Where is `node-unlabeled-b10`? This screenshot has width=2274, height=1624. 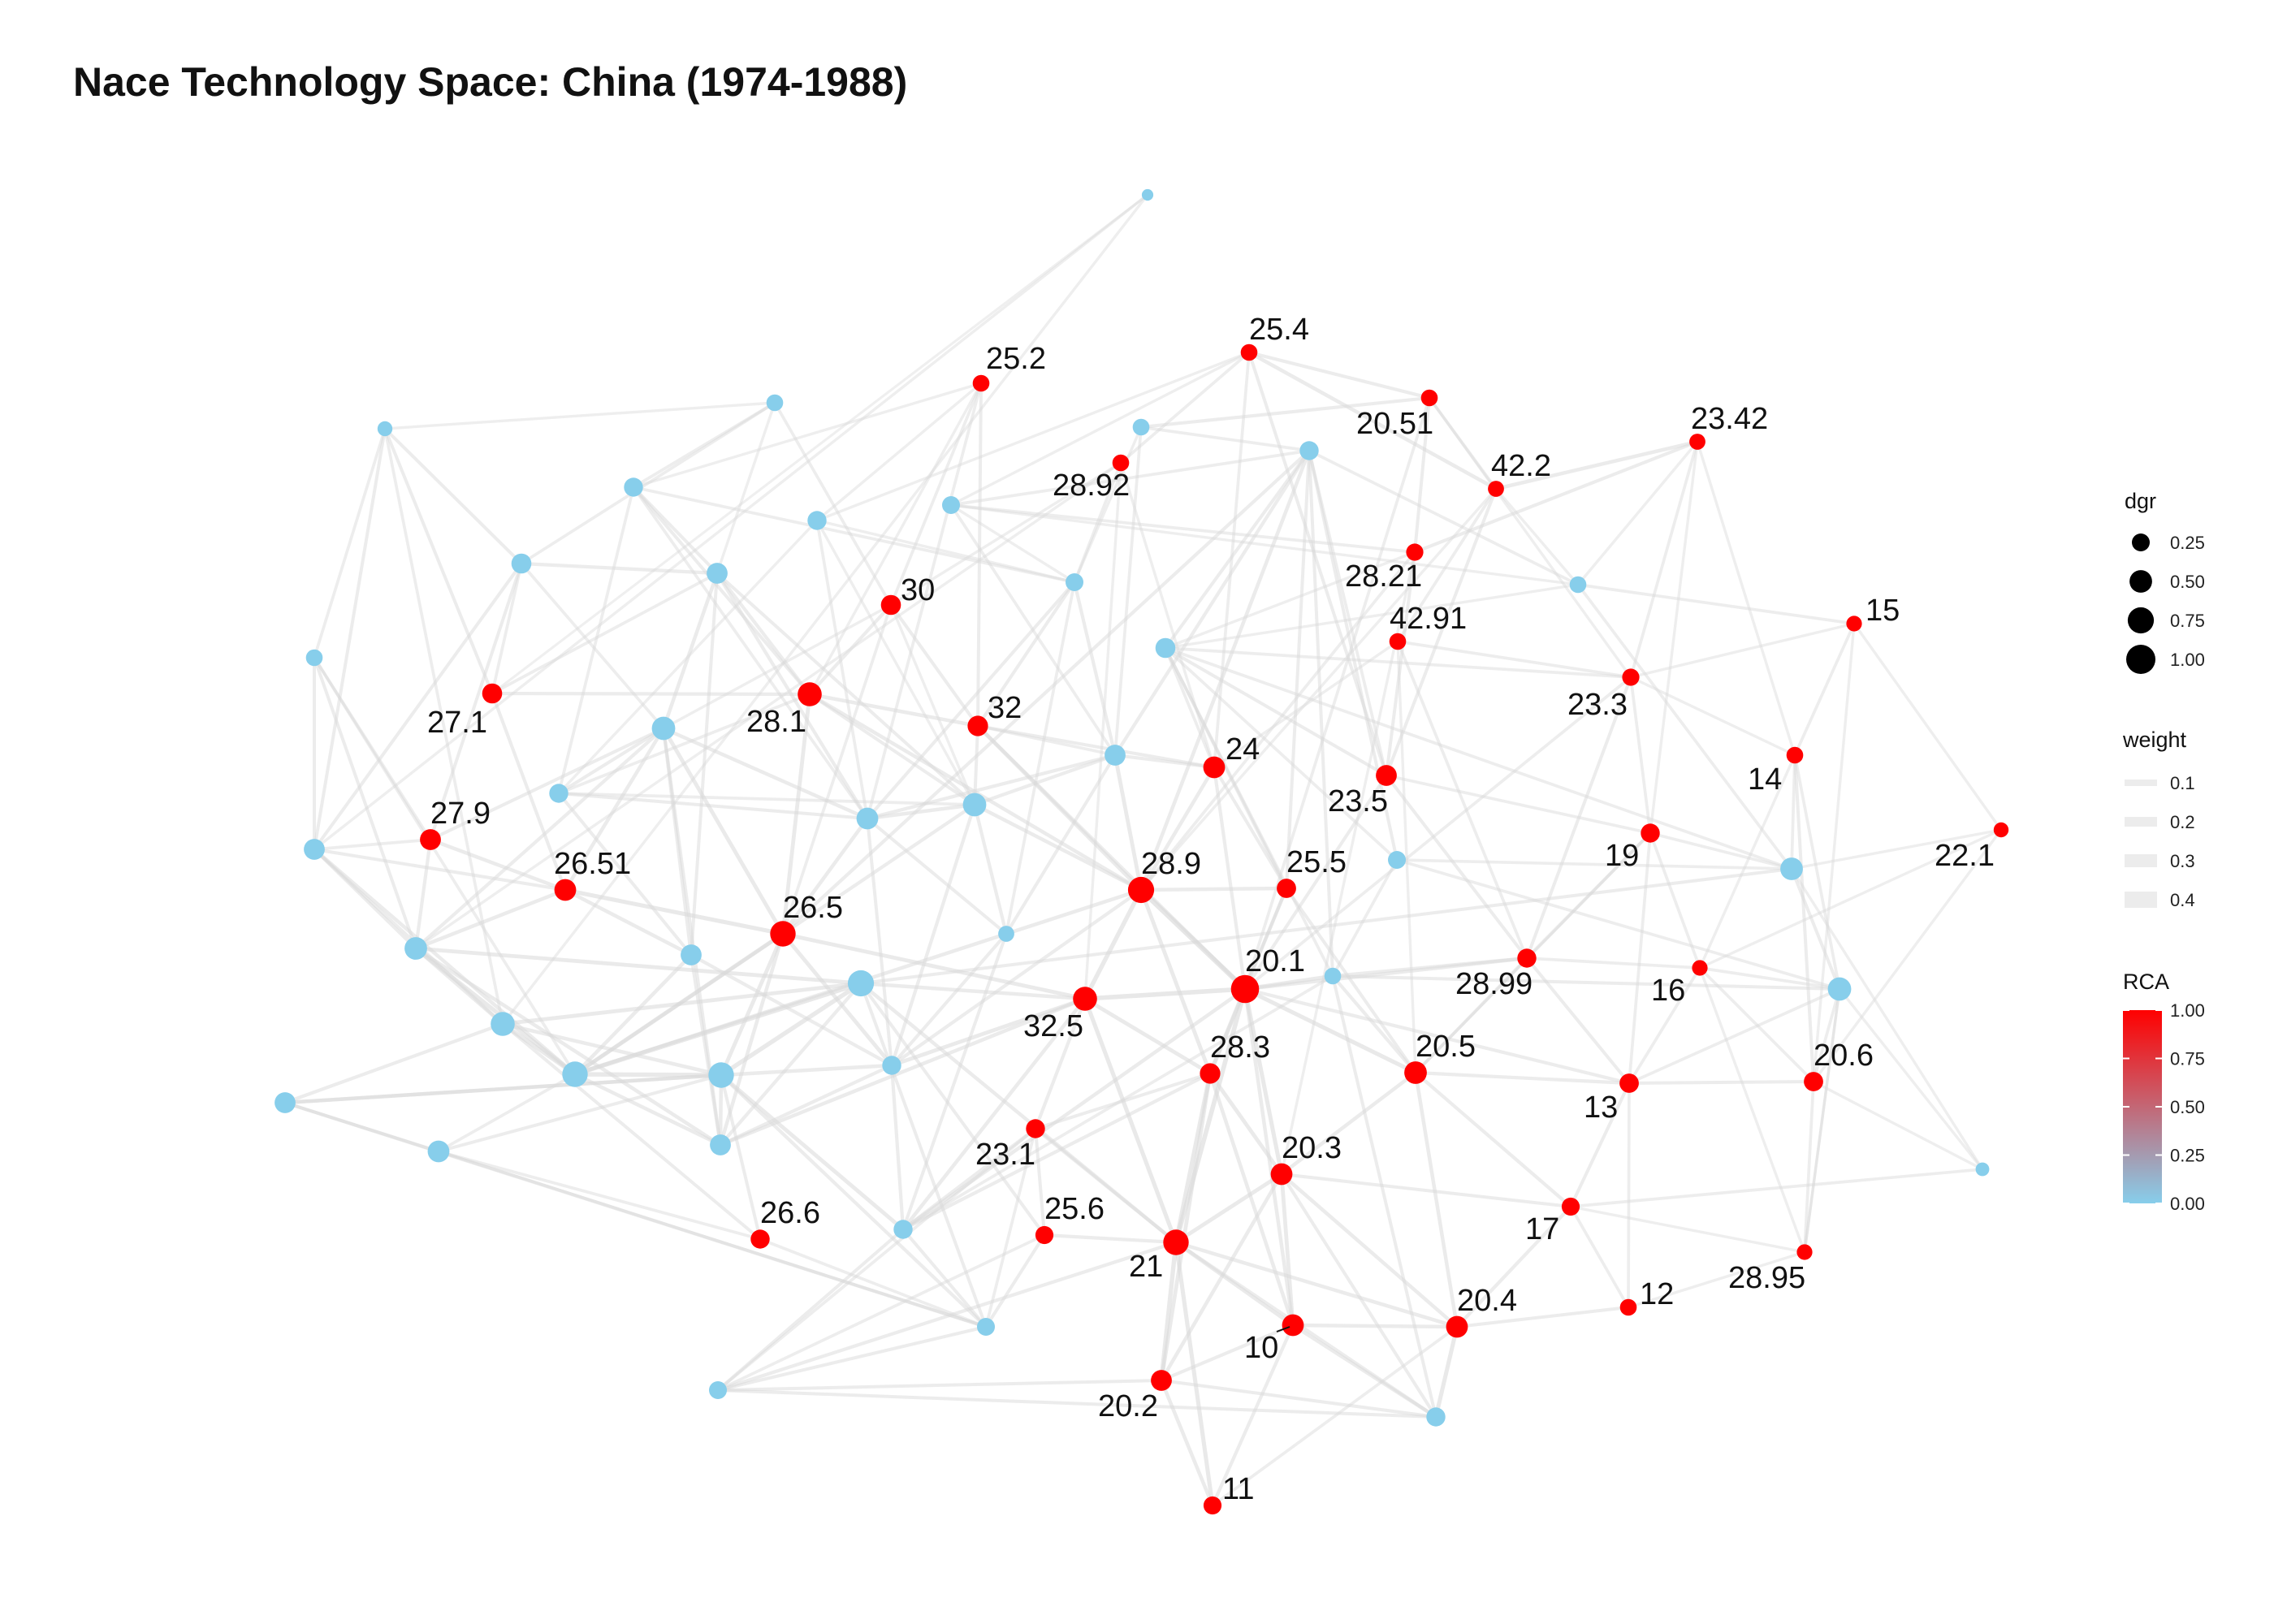
node-unlabeled-b10 is located at coordinates (717, 573).